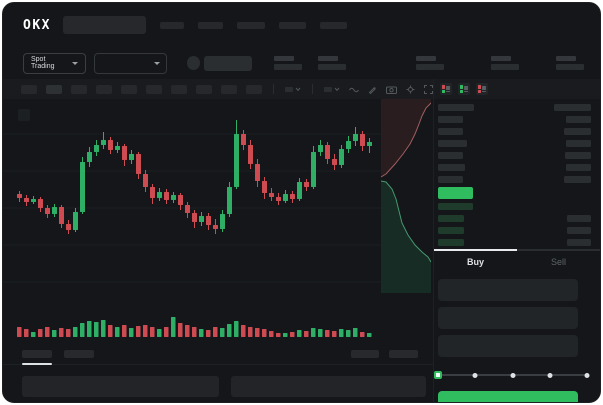 The height and width of the screenshot is (405, 603). I want to click on depth-asks-area, so click(406, 138).